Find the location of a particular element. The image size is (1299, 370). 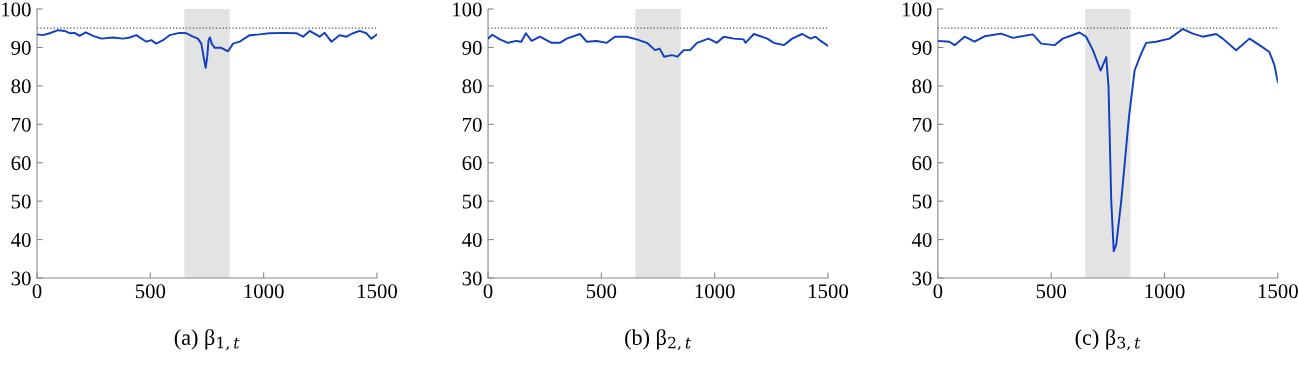

text: (a) β$_{1,t}$ is located at coordinates (207, 340).